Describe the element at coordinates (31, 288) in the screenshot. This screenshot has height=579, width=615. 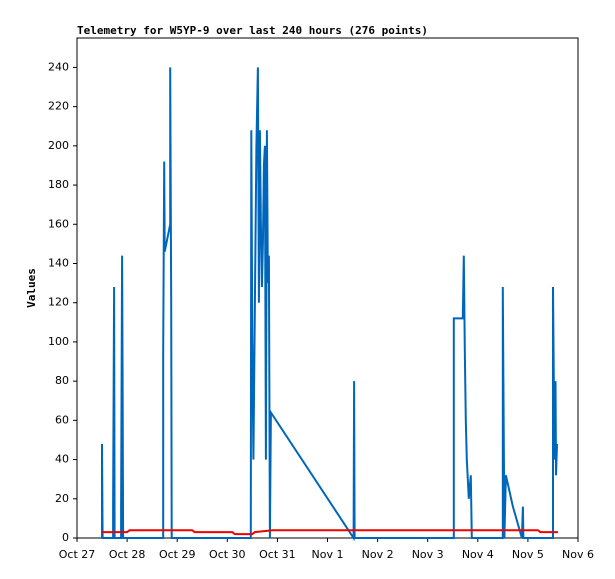
I see `y-axis-label: Values` at that location.